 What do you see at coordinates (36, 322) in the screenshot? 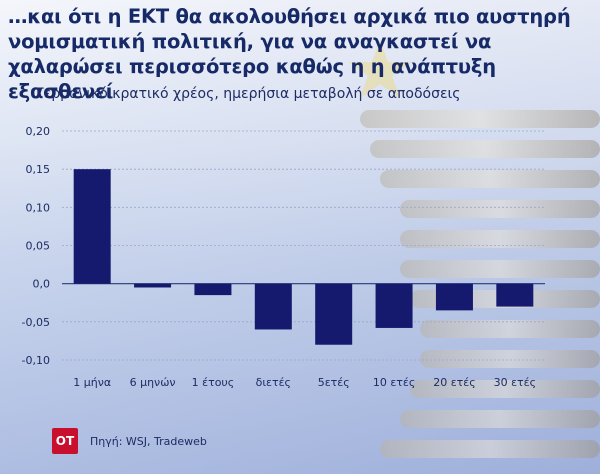
I see `y-tick-label: -0,05` at bounding box center [36, 322].